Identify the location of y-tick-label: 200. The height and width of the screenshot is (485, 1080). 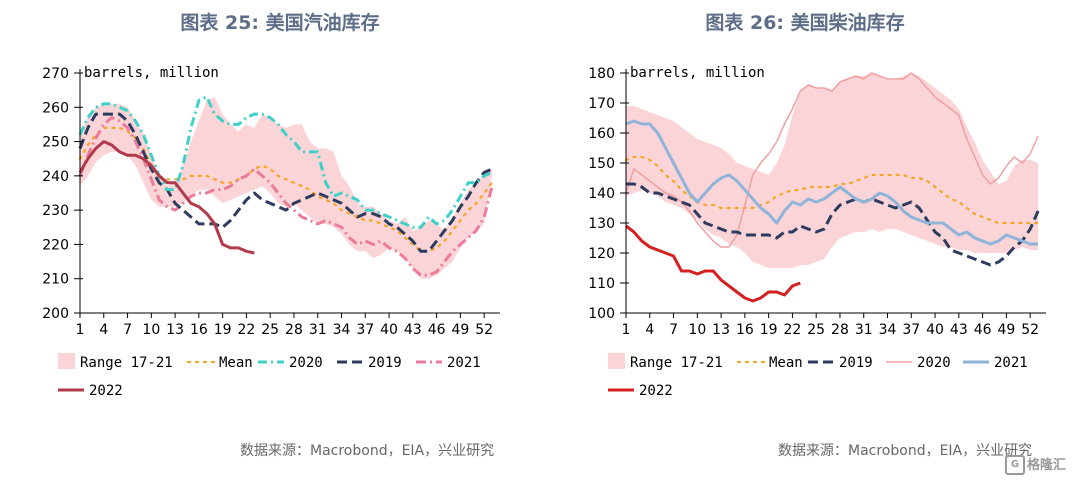
(55, 314).